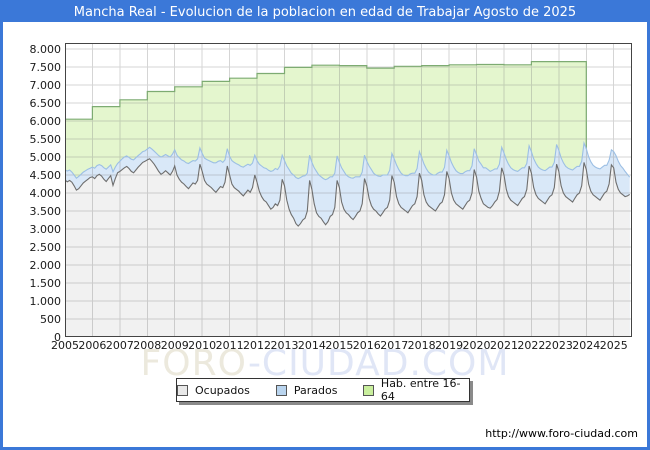 This screenshot has width=650, height=450. I want to click on y-tick-label: 2.000, so click(45, 265).